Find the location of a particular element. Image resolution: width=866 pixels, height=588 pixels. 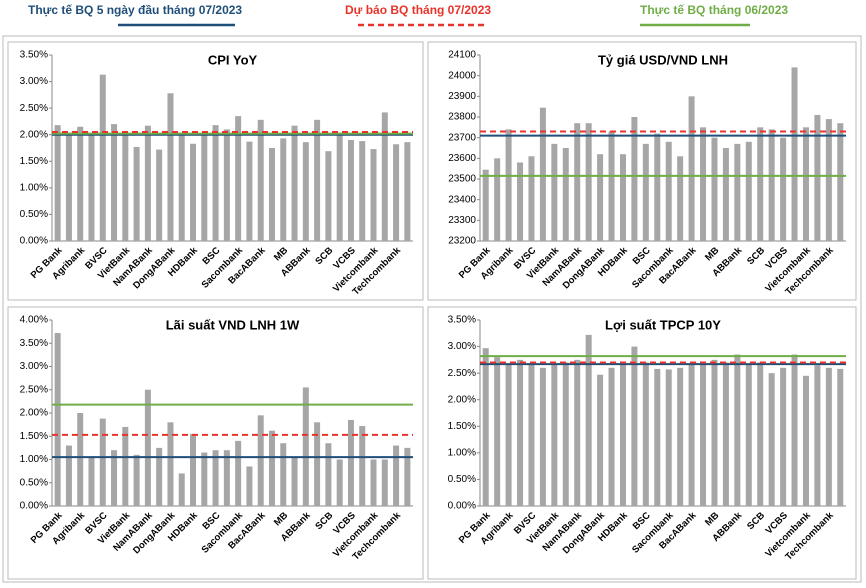

y-tick-label: 23500 is located at coordinates (462, 179).